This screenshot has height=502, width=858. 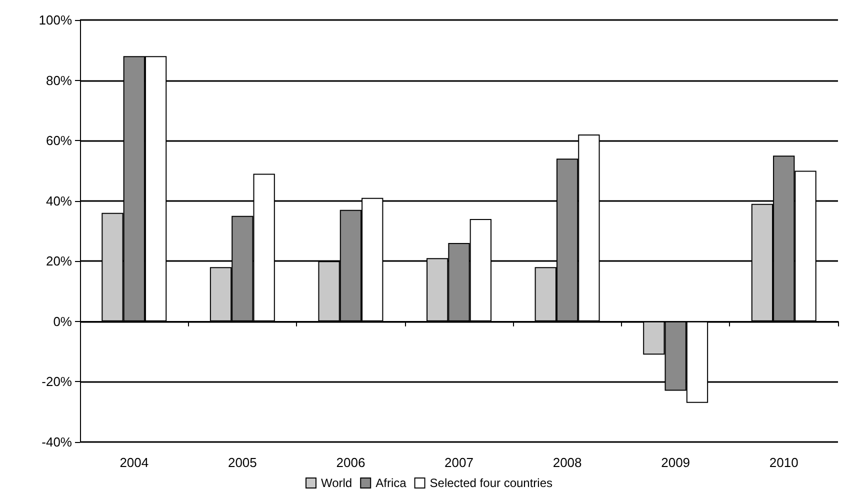 I want to click on y-tick-label: 80%, so click(x=59, y=80).